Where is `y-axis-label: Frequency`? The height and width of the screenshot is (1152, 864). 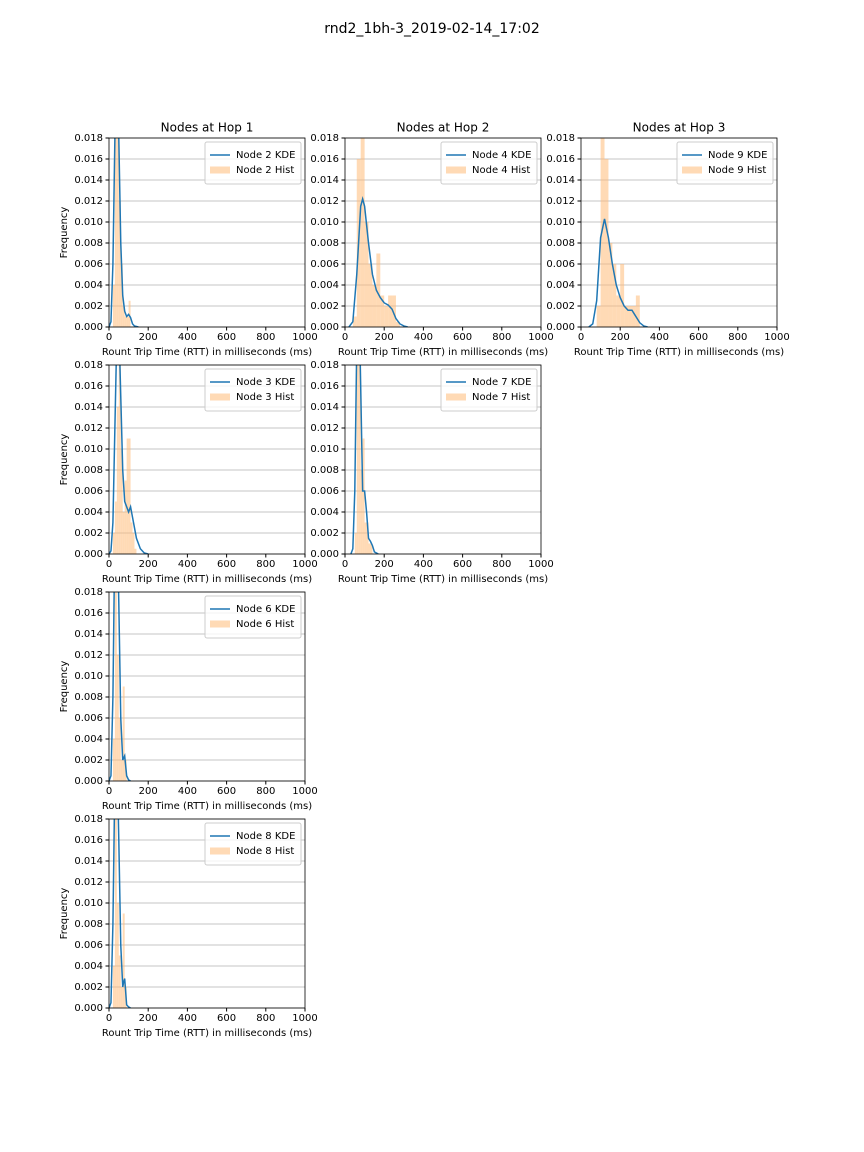 y-axis-label: Frequency is located at coordinates (64, 687).